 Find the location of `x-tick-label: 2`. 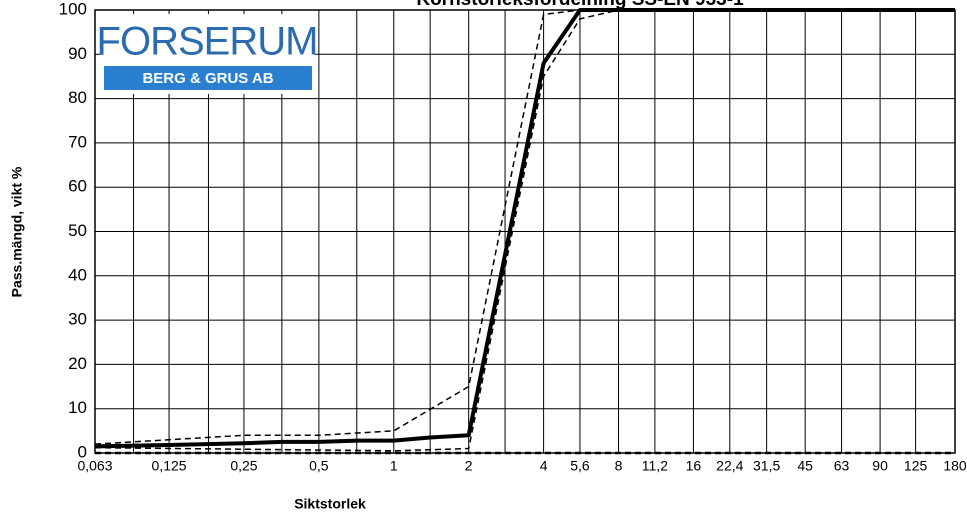

x-tick-label: 2 is located at coordinates (469, 466).